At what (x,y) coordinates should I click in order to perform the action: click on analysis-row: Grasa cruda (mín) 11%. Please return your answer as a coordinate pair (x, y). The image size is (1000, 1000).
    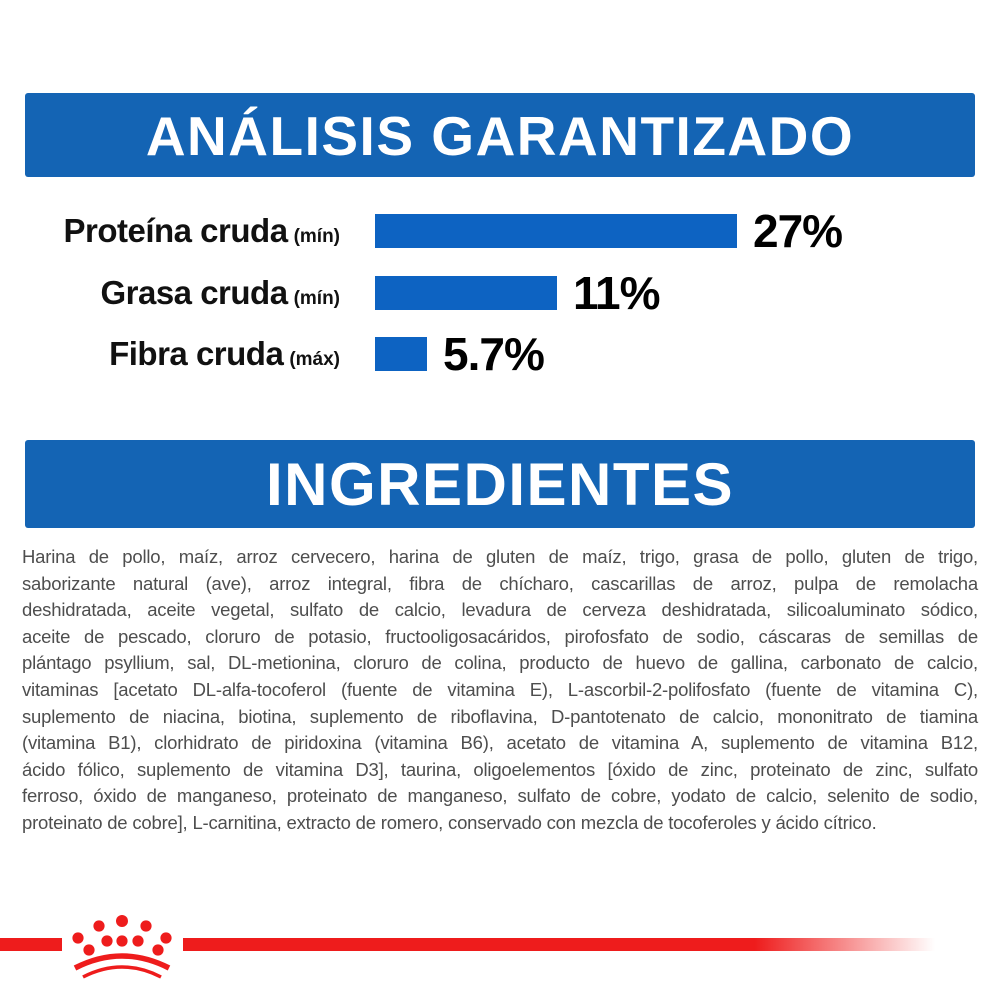
    Looking at the image, I should click on (500, 293).